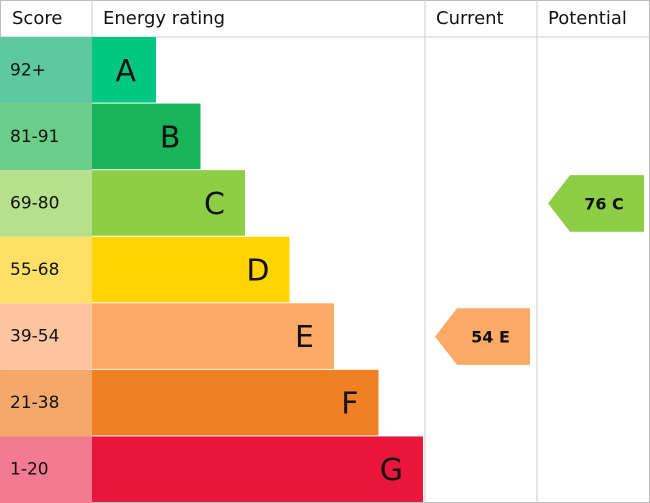 The image size is (650, 503). I want to click on current-label: 54 E, so click(490, 336).